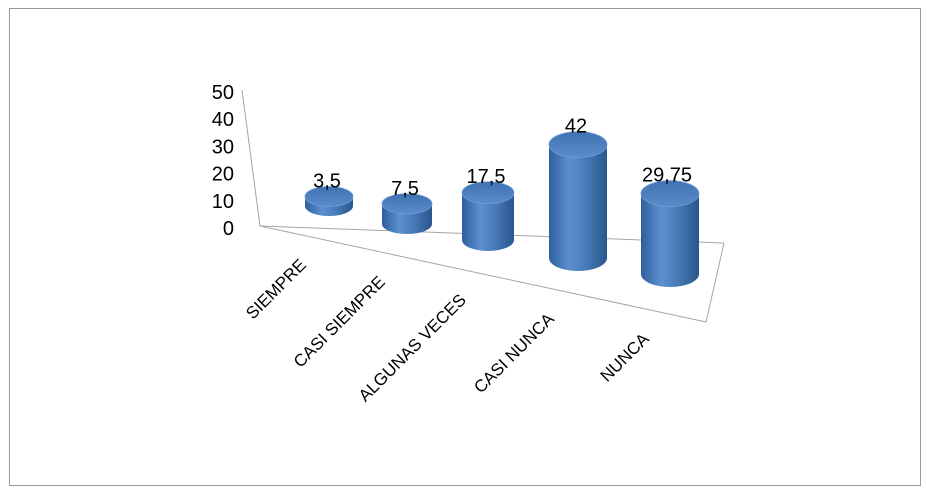 The height and width of the screenshot is (492, 927). Describe the element at coordinates (405, 189) in the screenshot. I see `data-label: 7,5` at that location.